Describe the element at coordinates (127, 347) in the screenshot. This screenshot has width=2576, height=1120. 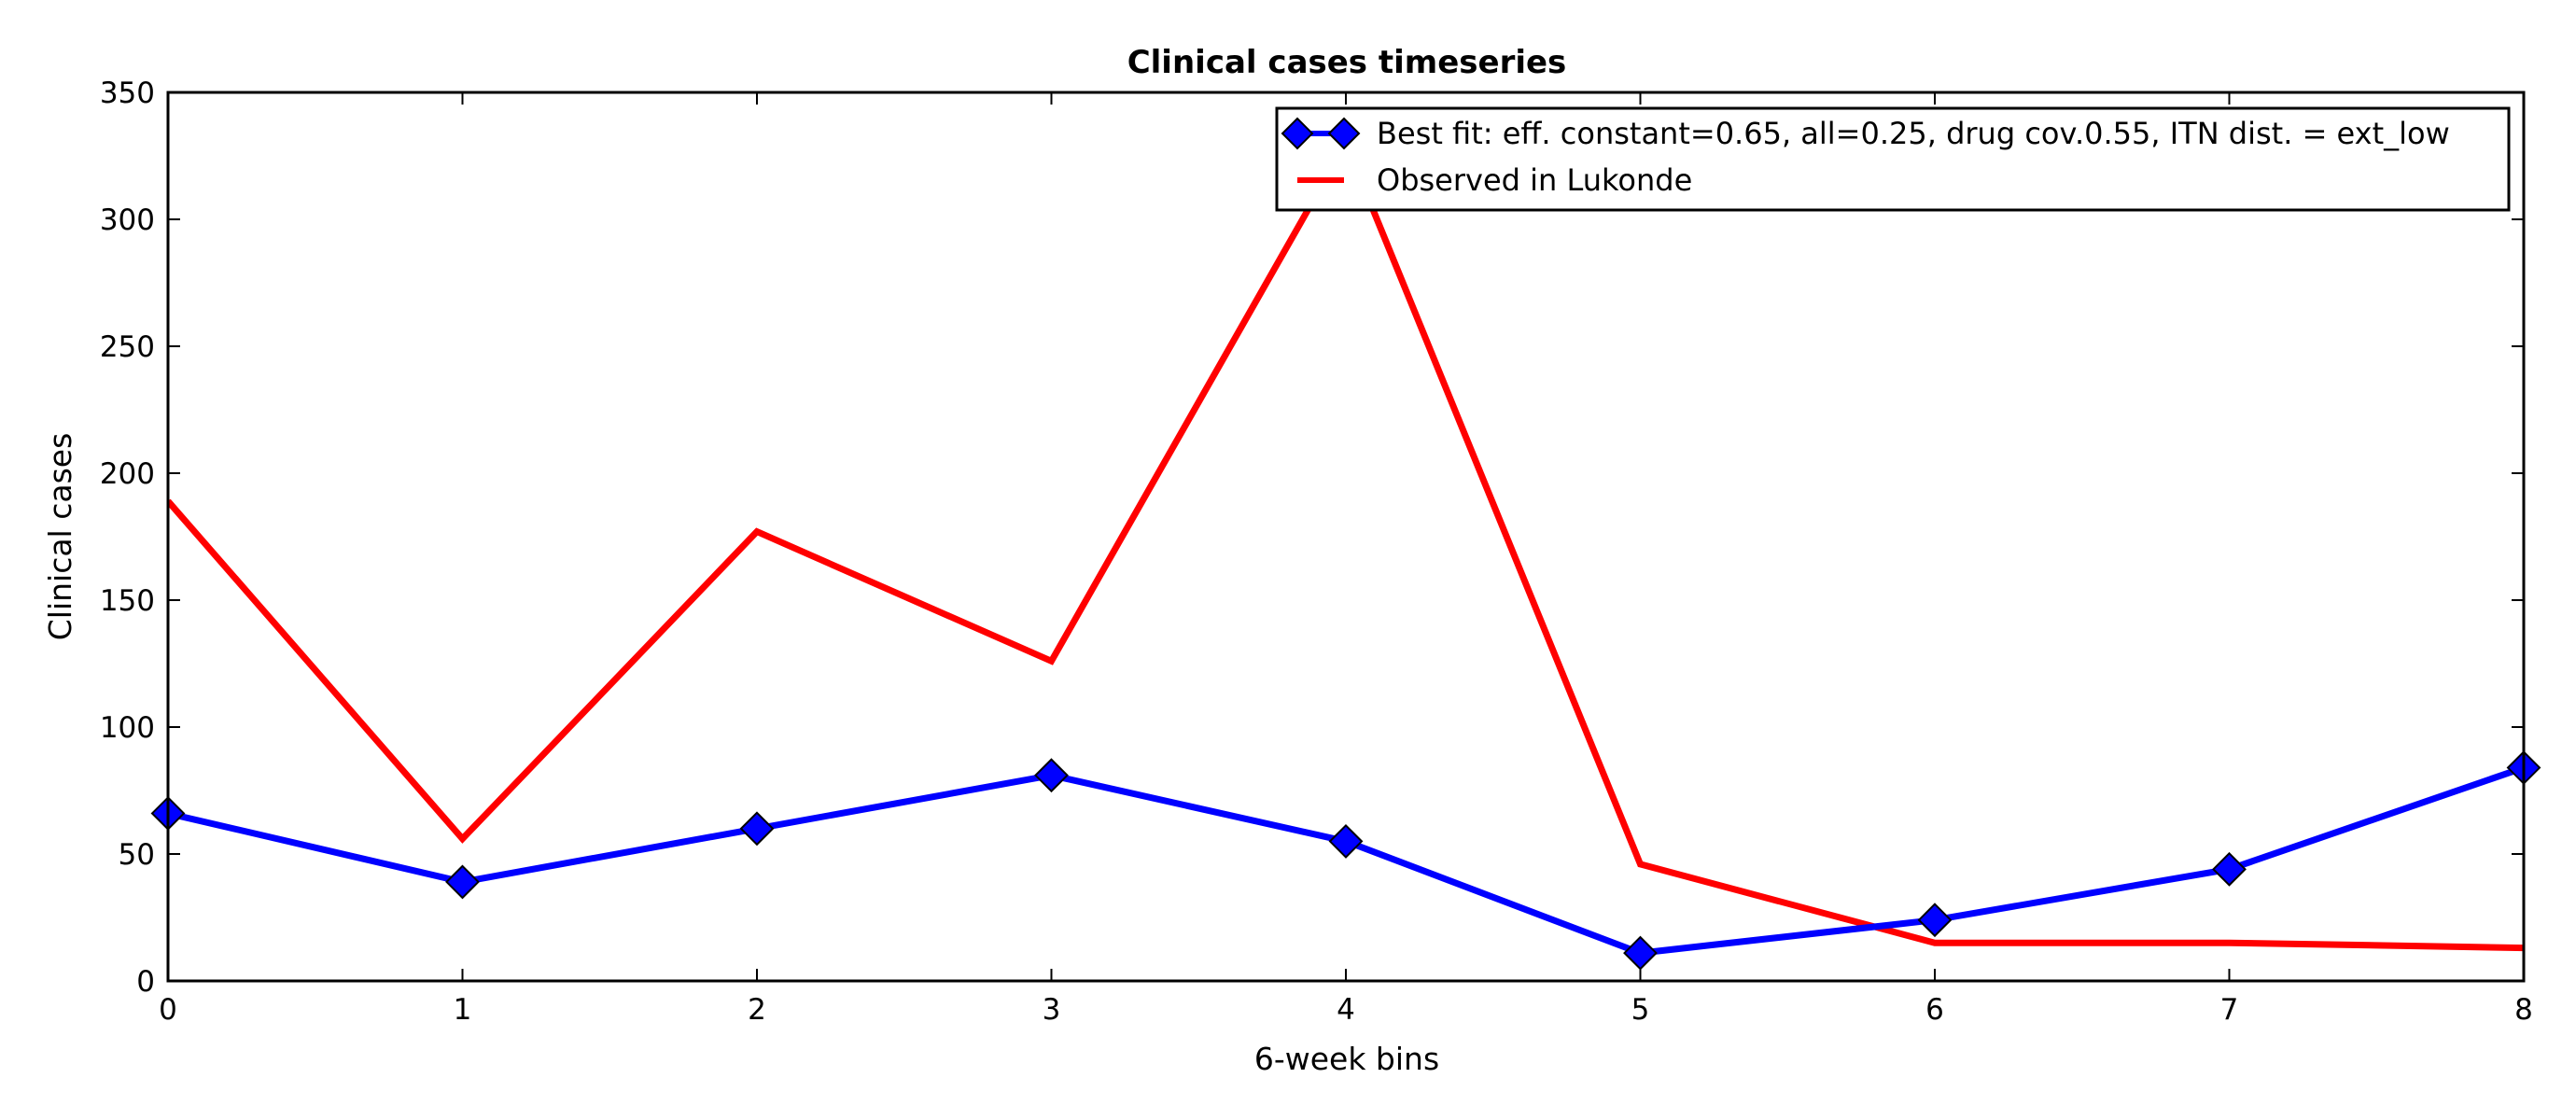
I see `y-tick-label: 250` at that location.